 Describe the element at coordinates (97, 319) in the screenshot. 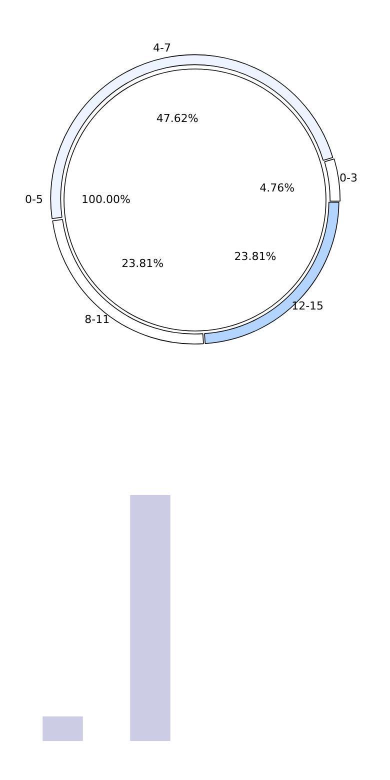

I see `slice-label: 8-11` at that location.